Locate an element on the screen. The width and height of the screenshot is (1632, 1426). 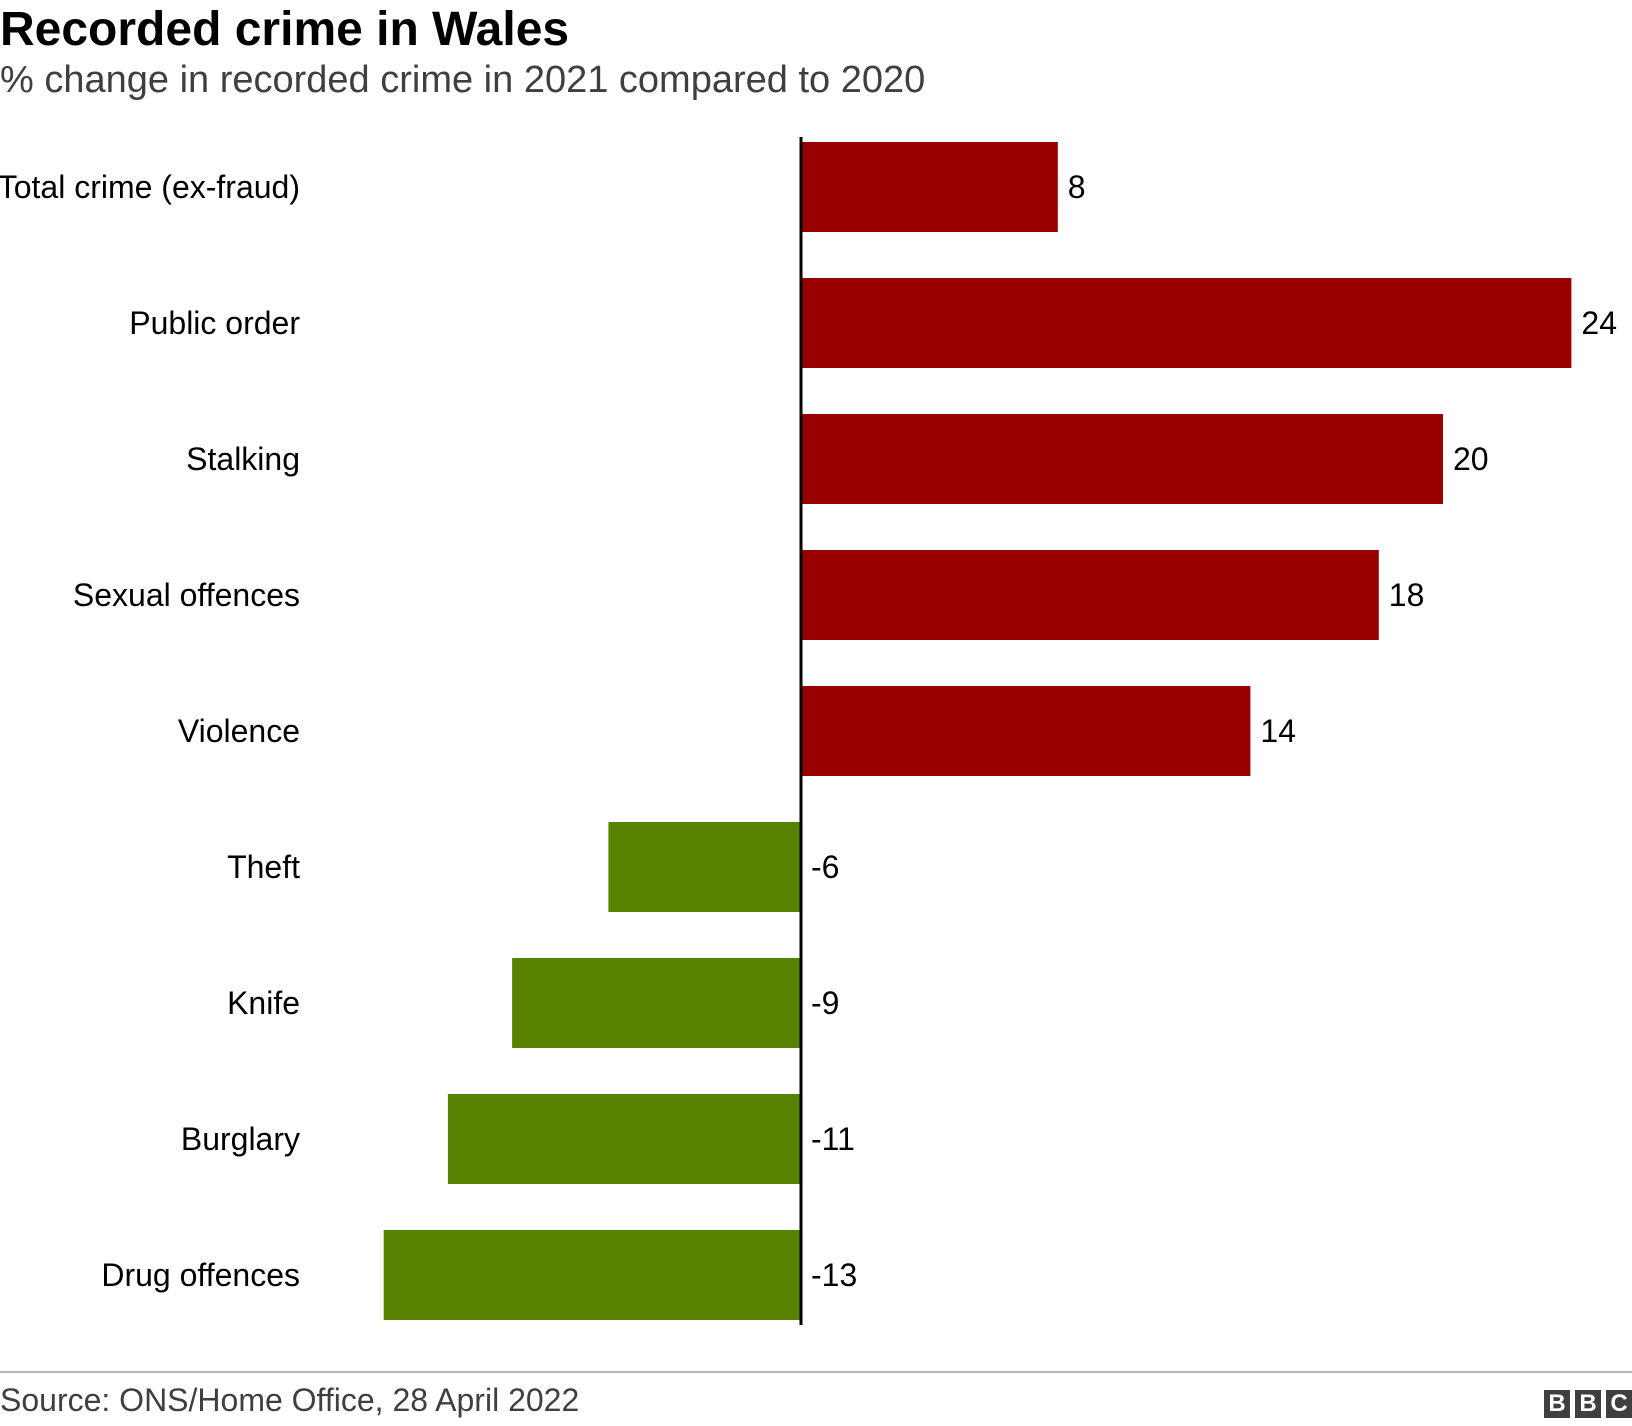
chart-title: Recorded crime in Wales is located at coordinates (285, 29).